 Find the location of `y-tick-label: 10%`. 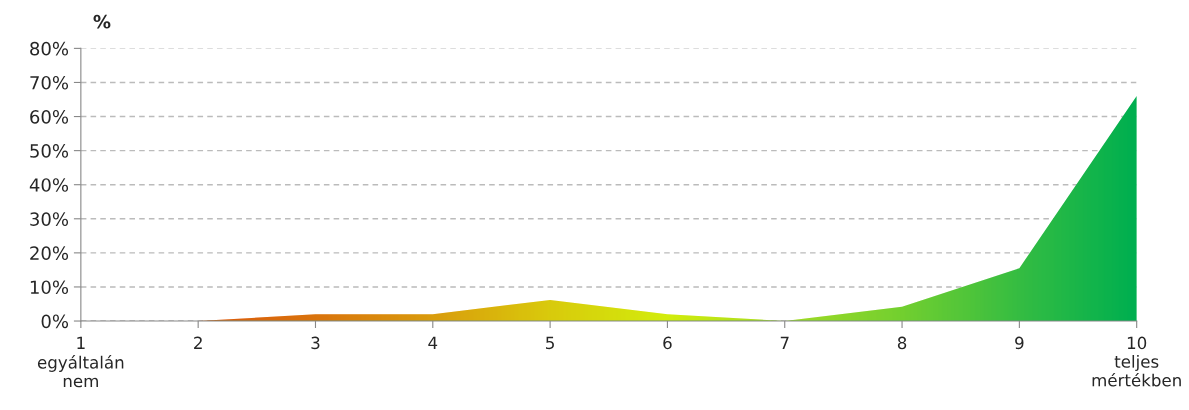

y-tick-label: 10% is located at coordinates (49, 287).